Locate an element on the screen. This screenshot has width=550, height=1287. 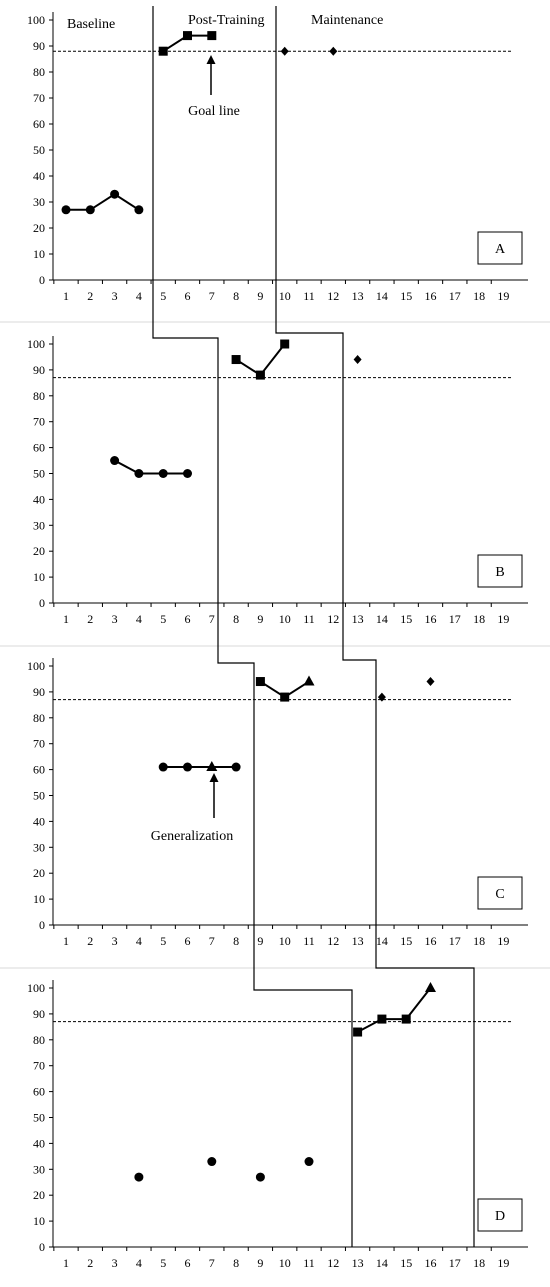
y-tick-label: 20 is located at coordinates (39, 1195).